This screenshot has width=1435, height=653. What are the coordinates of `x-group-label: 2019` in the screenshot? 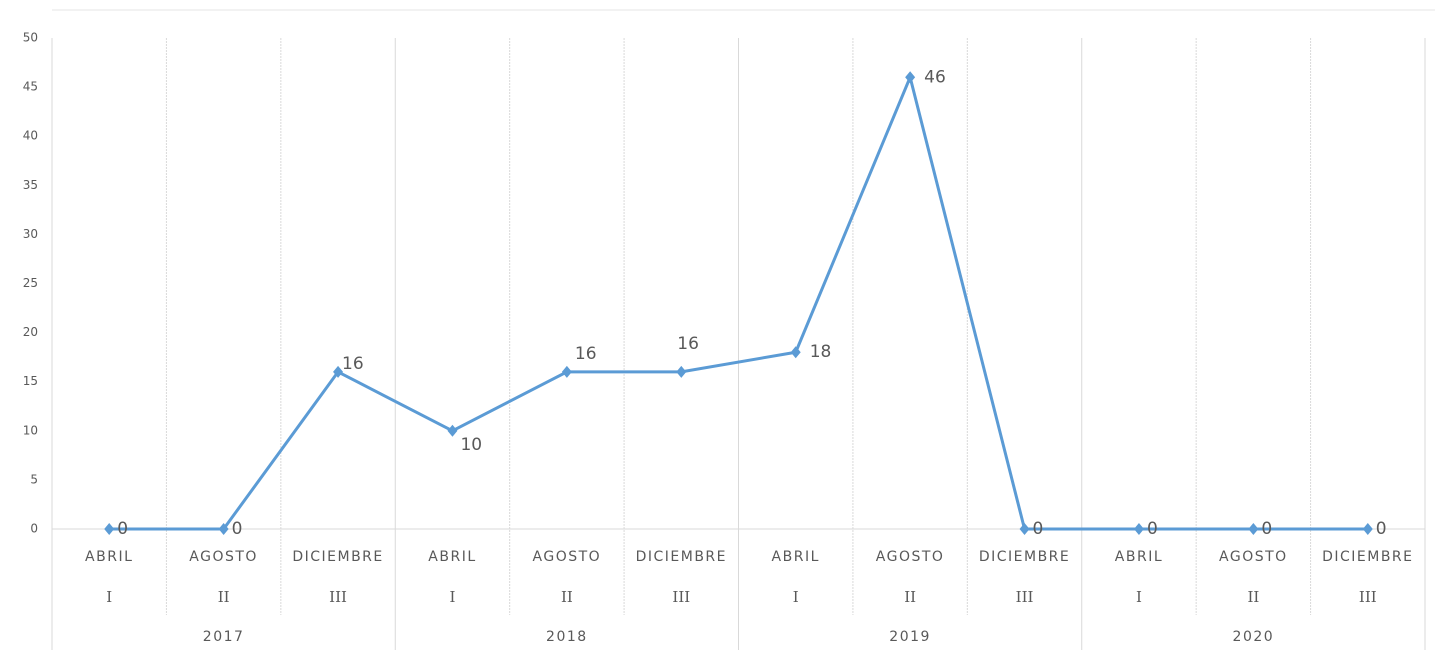 It's located at (910, 637).